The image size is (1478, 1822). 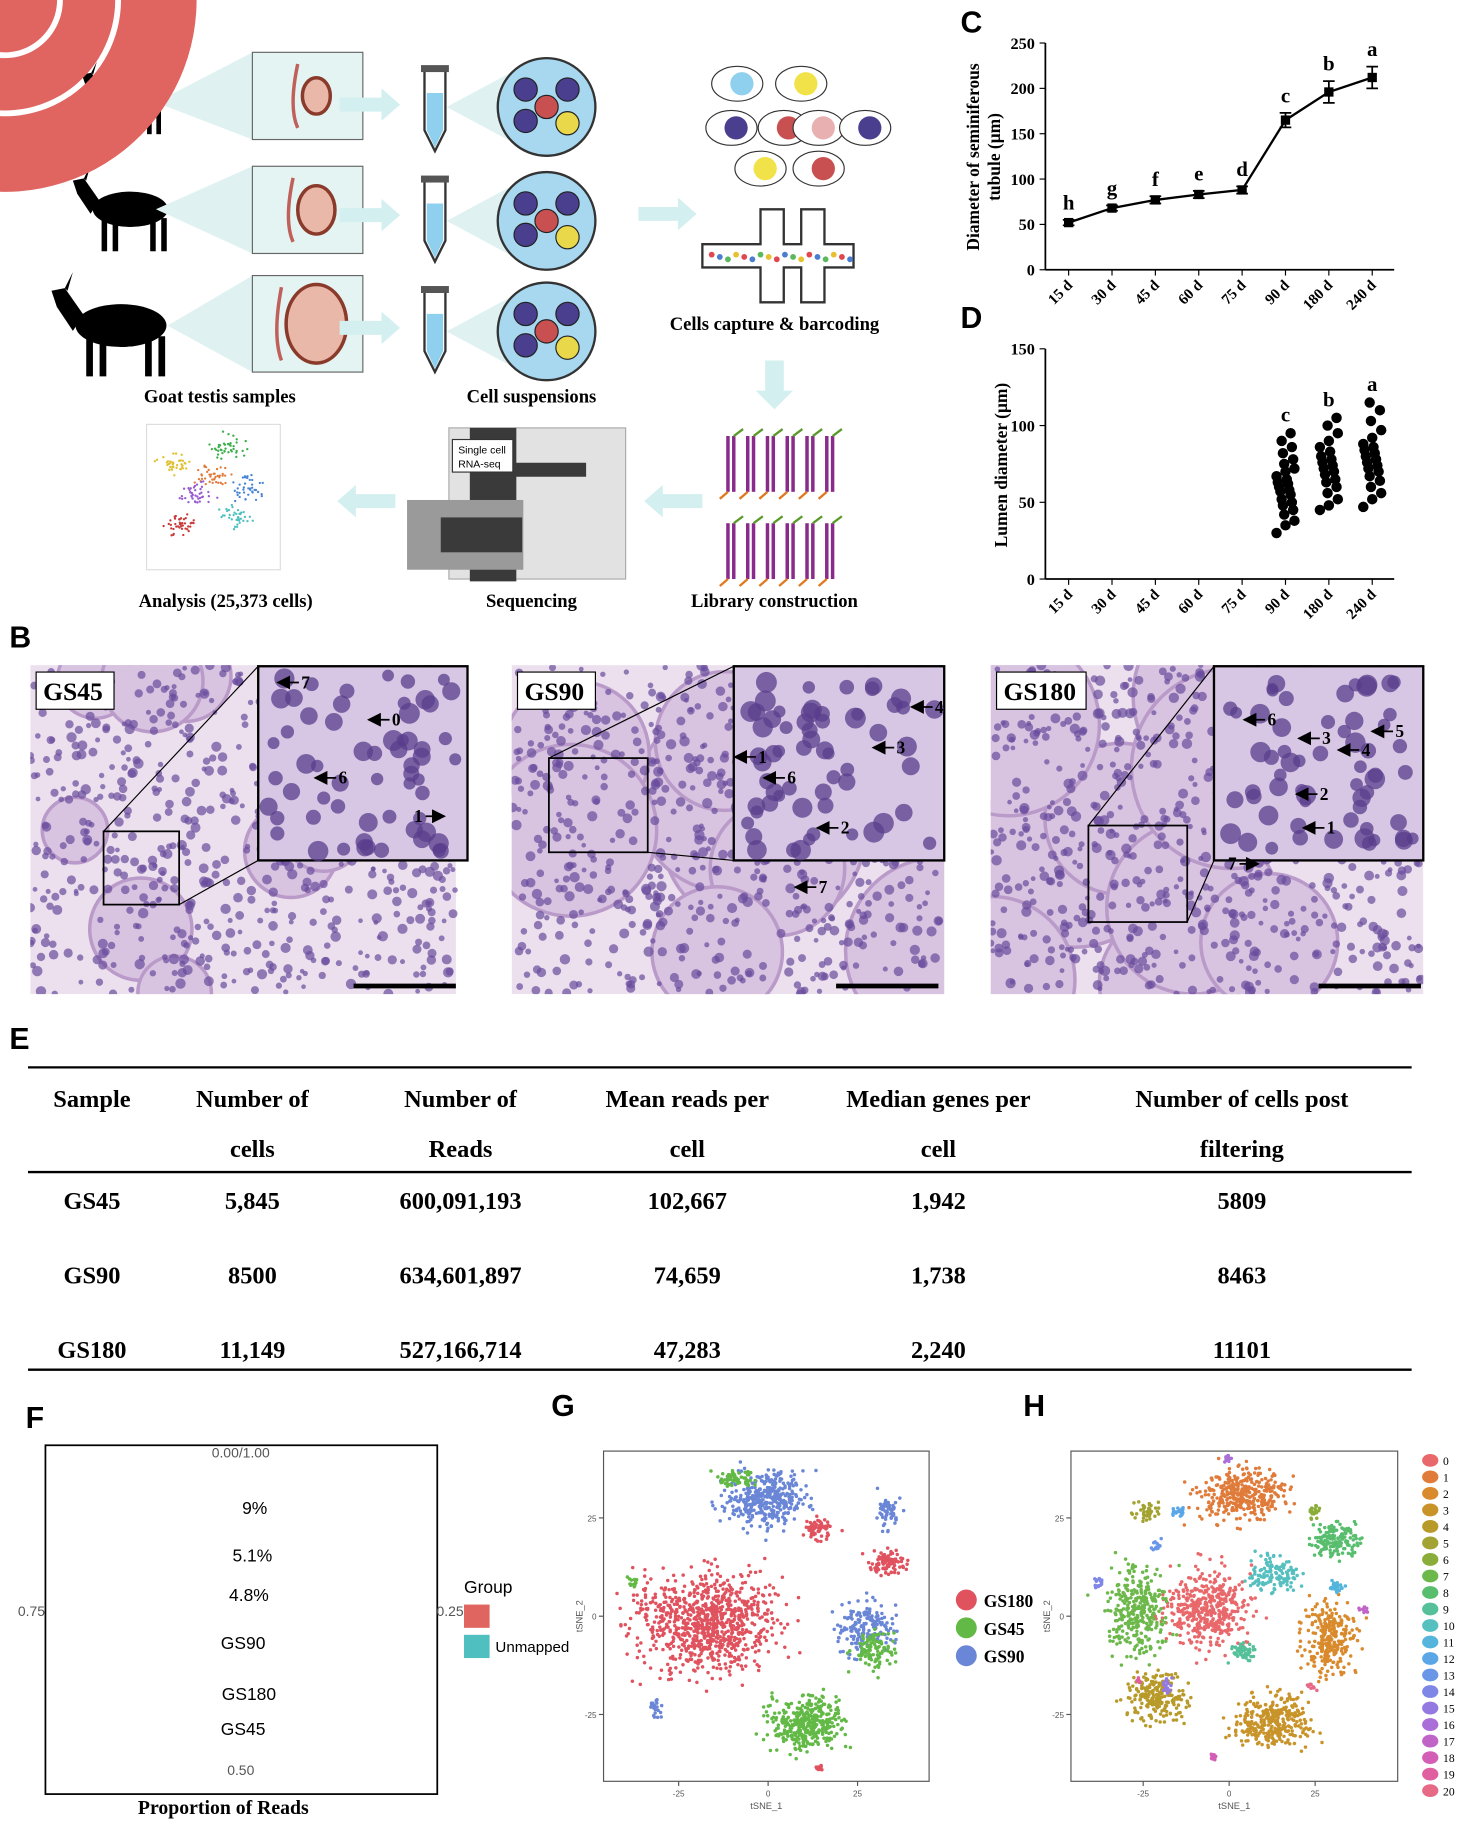 What do you see at coordinates (479, 331) in the screenshot?
I see `beam` at bounding box center [479, 331].